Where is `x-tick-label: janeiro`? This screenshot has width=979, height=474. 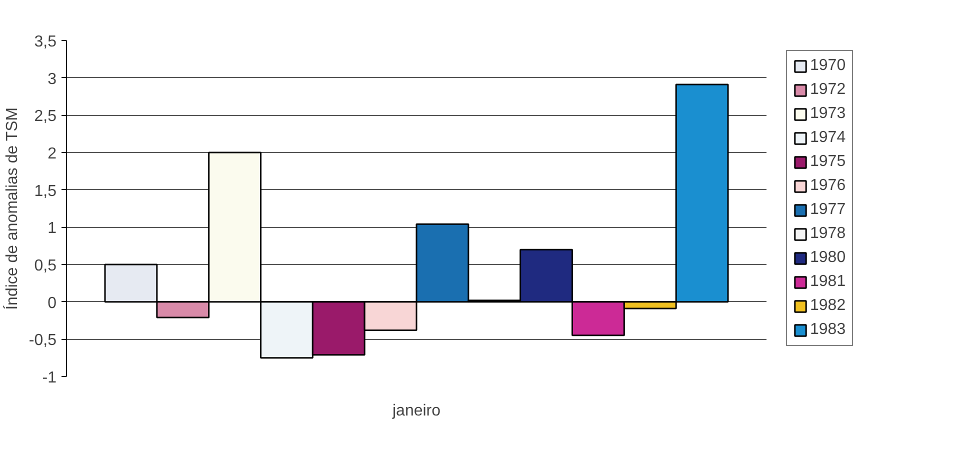 x-tick-label: janeiro is located at coordinates (416, 411).